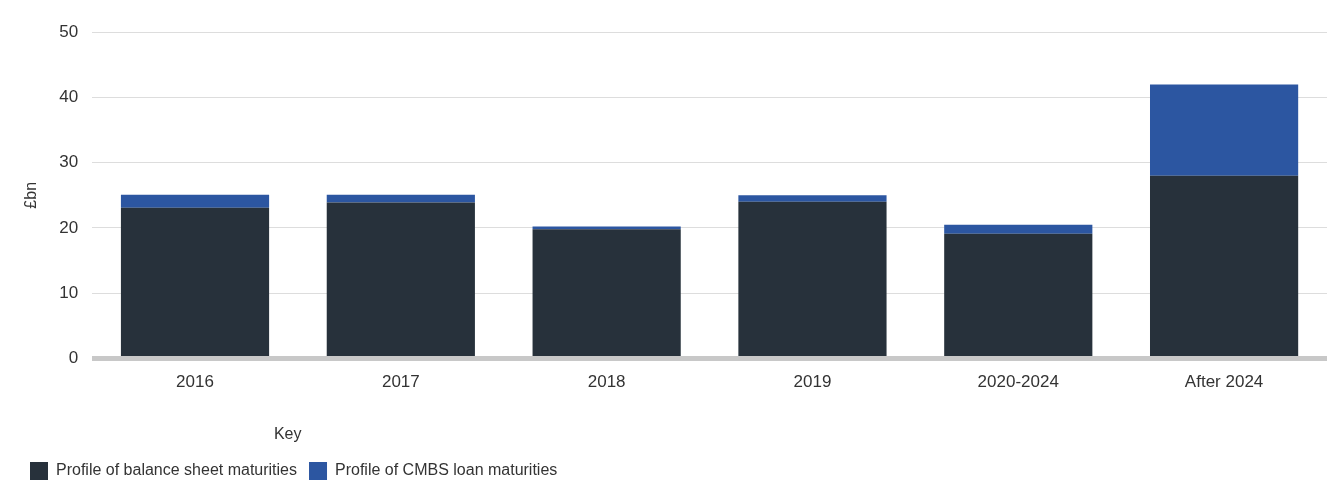  What do you see at coordinates (812, 382) in the screenshot?
I see `x-tick-label: 2019` at bounding box center [812, 382].